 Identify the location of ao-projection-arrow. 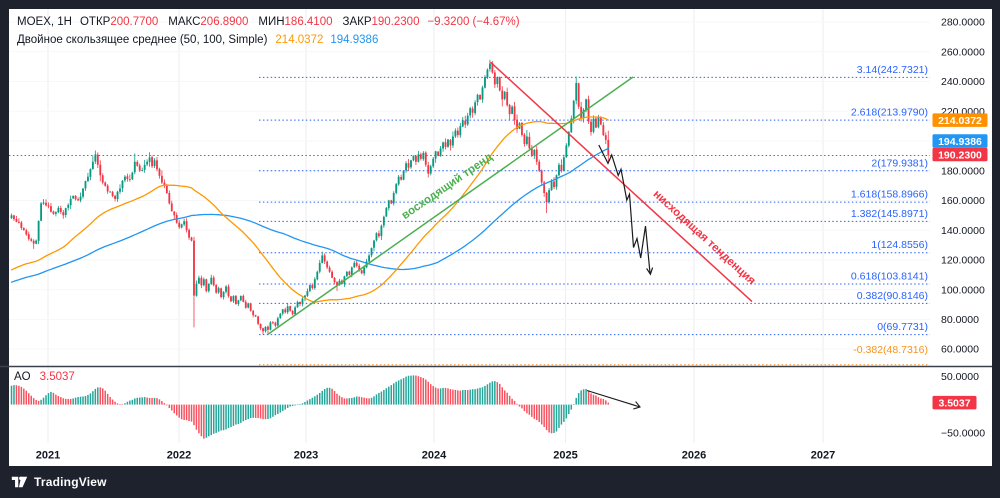
(613, 398).